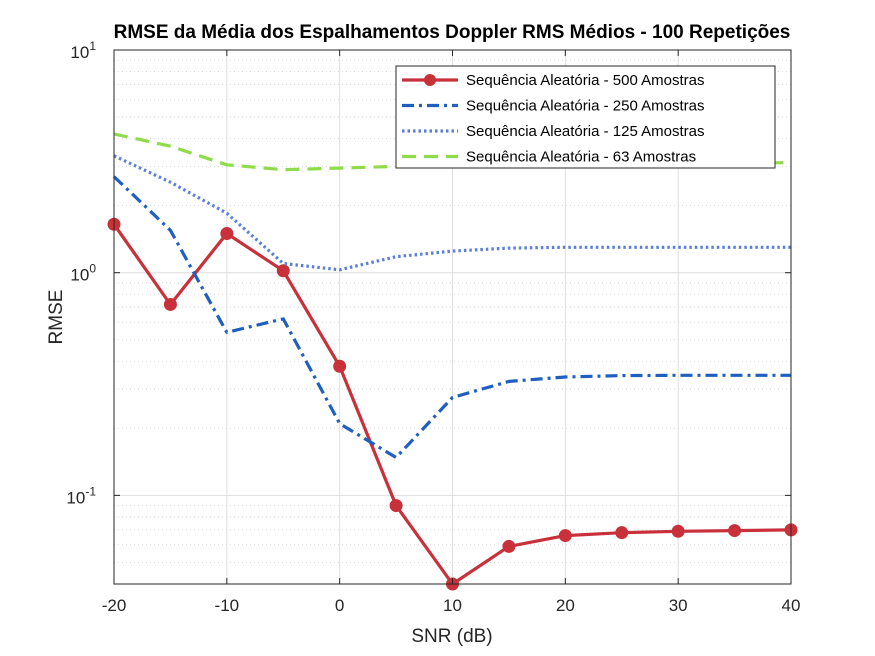 This screenshot has height=656, width=875. Describe the element at coordinates (451, 636) in the screenshot. I see `x-axis-label: SNR (dB)` at that location.